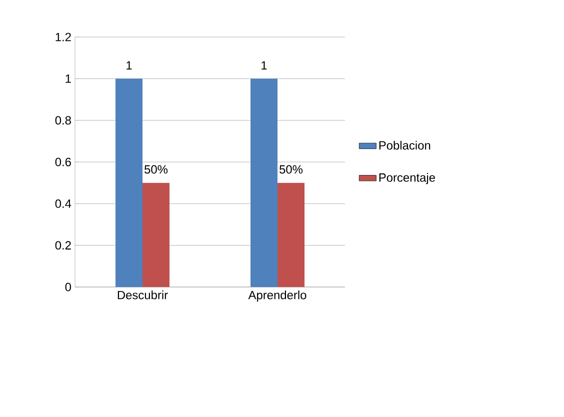  What do you see at coordinates (63, 37) in the screenshot?
I see `y-tick-label: 1.2` at bounding box center [63, 37].